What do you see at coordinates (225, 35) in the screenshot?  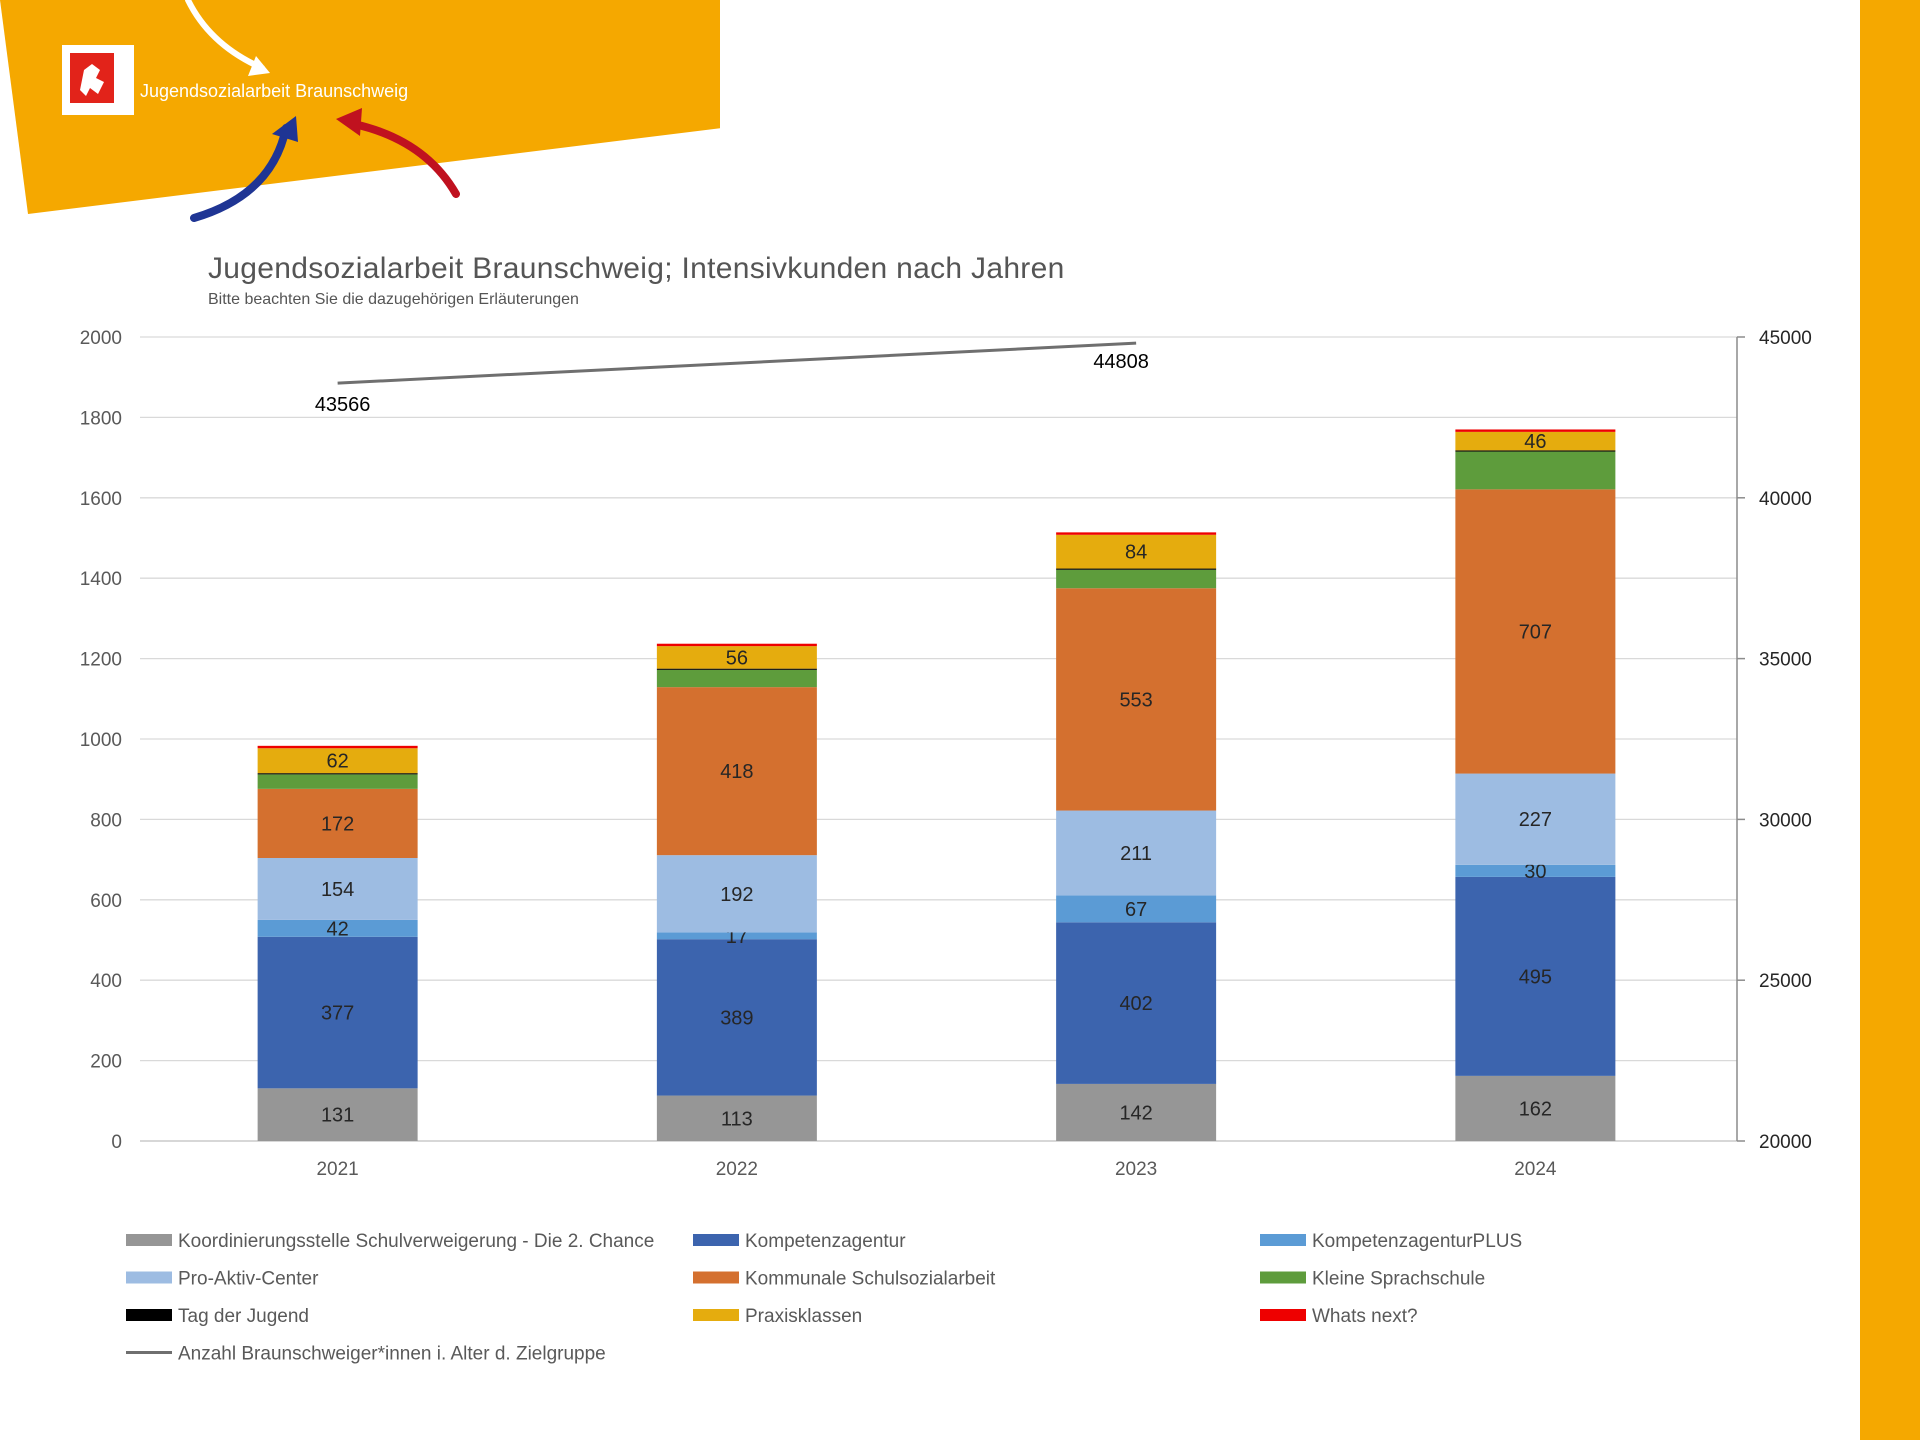 I see `white-arrow-icon` at bounding box center [225, 35].